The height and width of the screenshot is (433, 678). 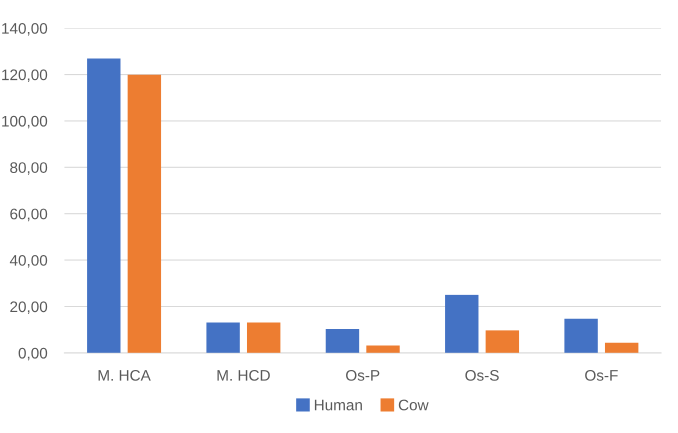 What do you see at coordinates (482, 375) in the screenshot?
I see `x-tick-label: Os-S` at bounding box center [482, 375].